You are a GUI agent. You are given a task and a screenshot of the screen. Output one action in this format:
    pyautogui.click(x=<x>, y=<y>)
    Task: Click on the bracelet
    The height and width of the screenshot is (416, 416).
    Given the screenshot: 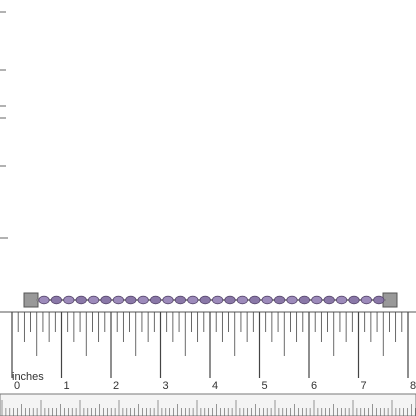 What is the action you would take?
    pyautogui.click(x=210, y=300)
    